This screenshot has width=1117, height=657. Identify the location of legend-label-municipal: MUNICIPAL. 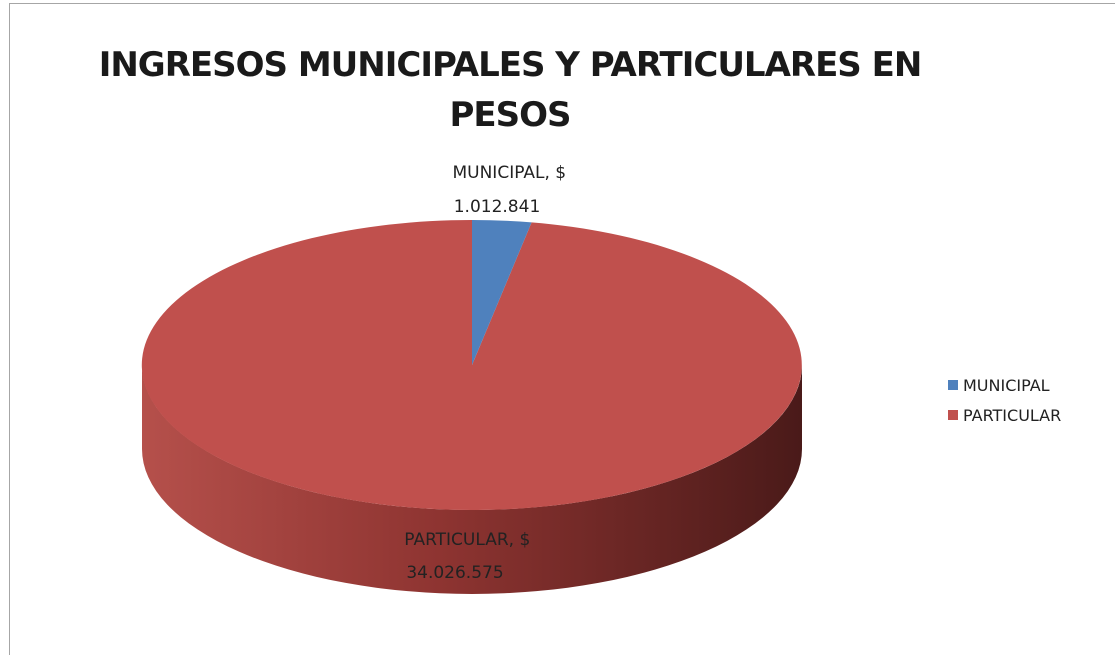
(1006, 385).